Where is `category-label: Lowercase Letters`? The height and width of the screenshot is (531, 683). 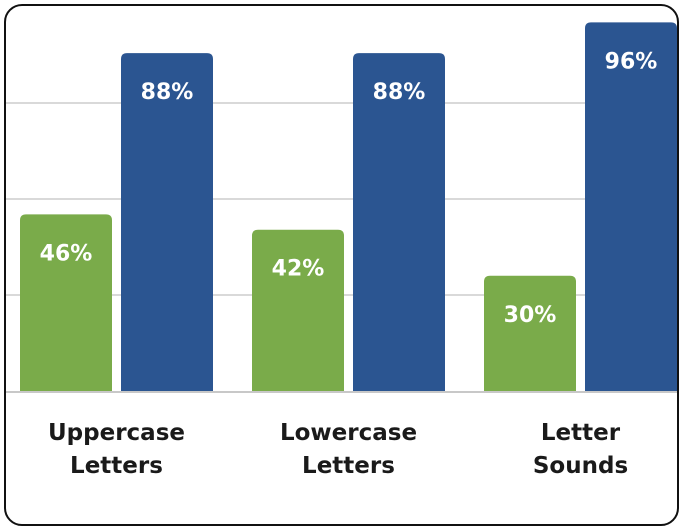 category-label: Lowercase Letters is located at coordinates (348, 449).